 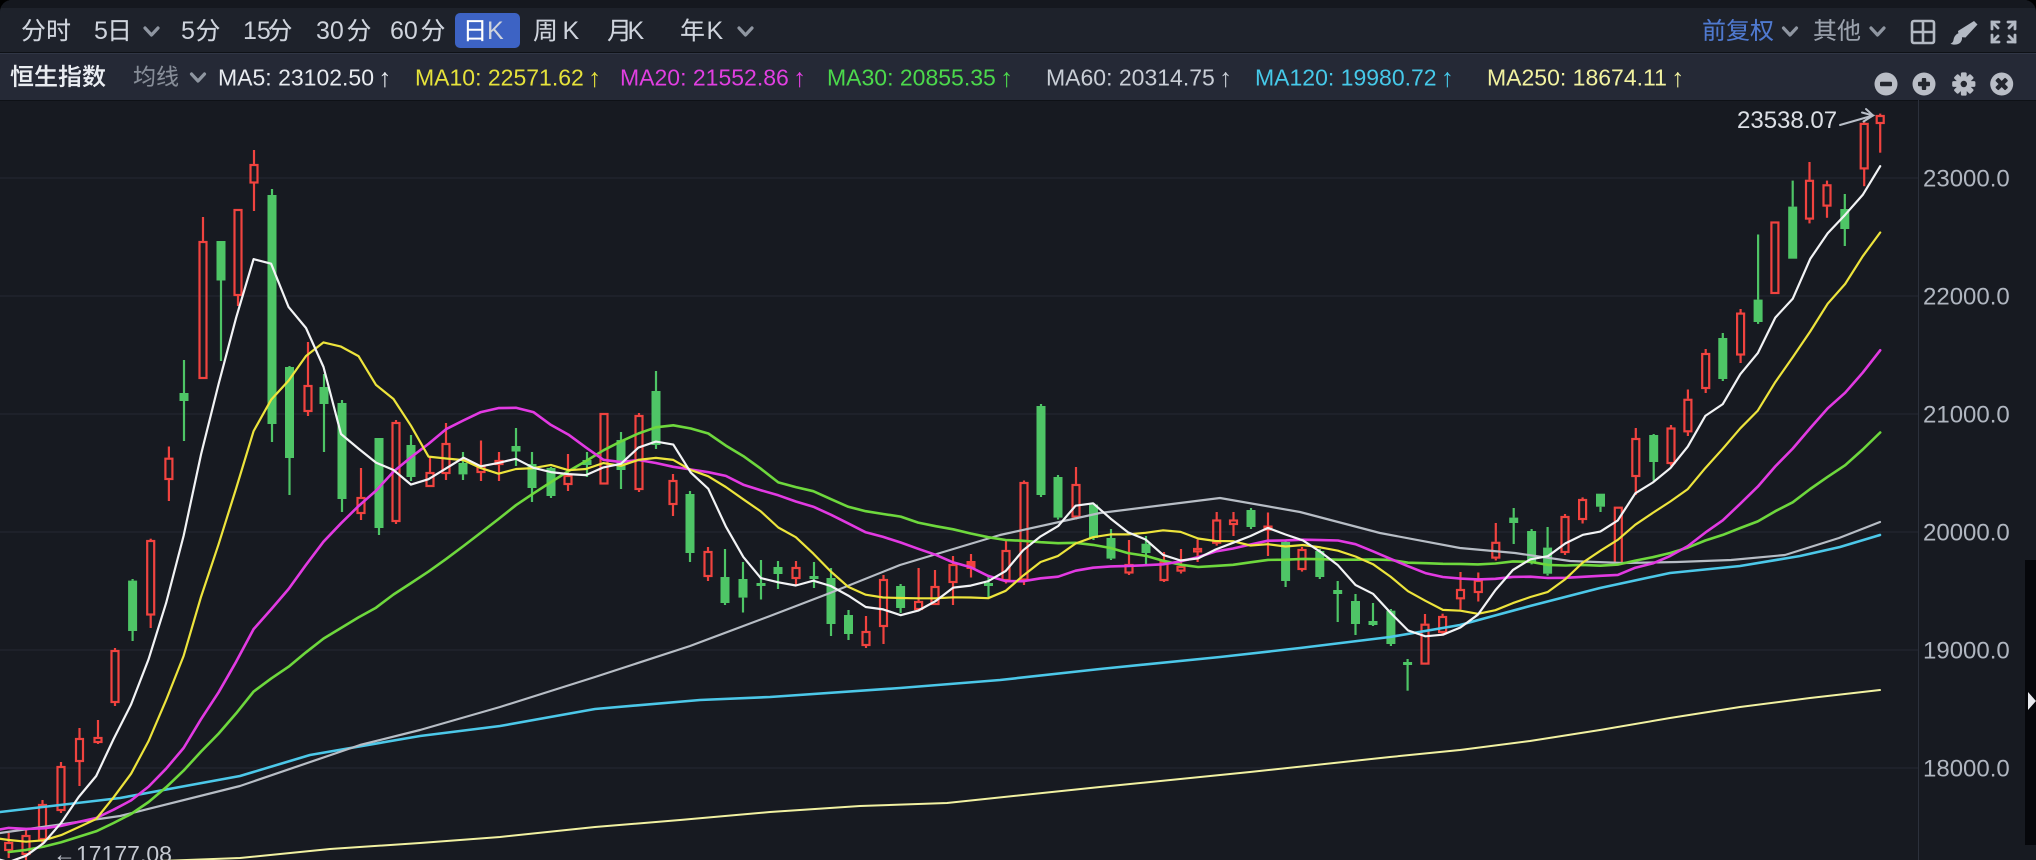 I want to click on svg-text: MA5: 23102.50 ↑, so click(x=304, y=78).